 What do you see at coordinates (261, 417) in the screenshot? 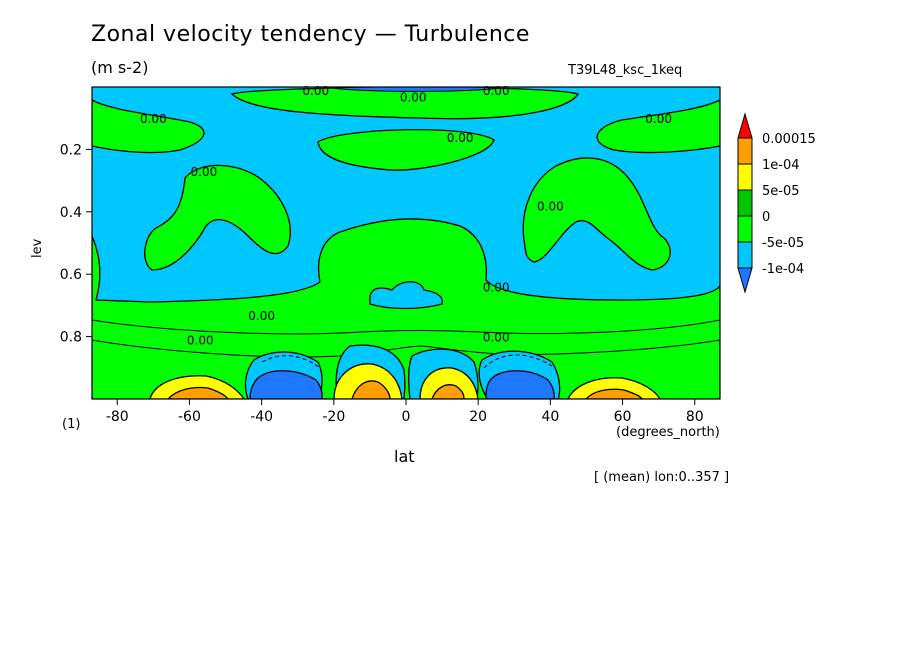
I see `x-tick-label: -40` at bounding box center [261, 417].